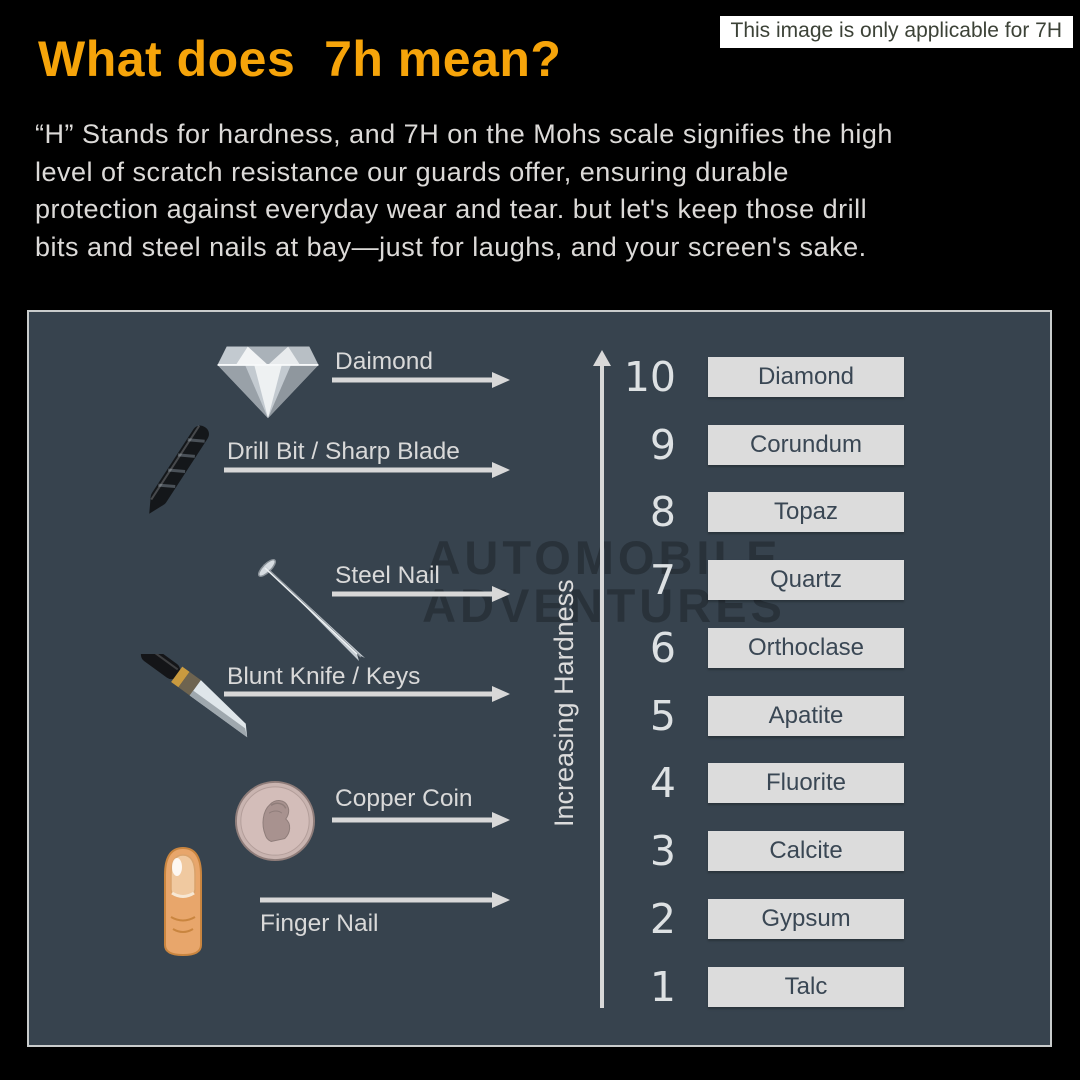  I want to click on diamond-icon, so click(268, 382).